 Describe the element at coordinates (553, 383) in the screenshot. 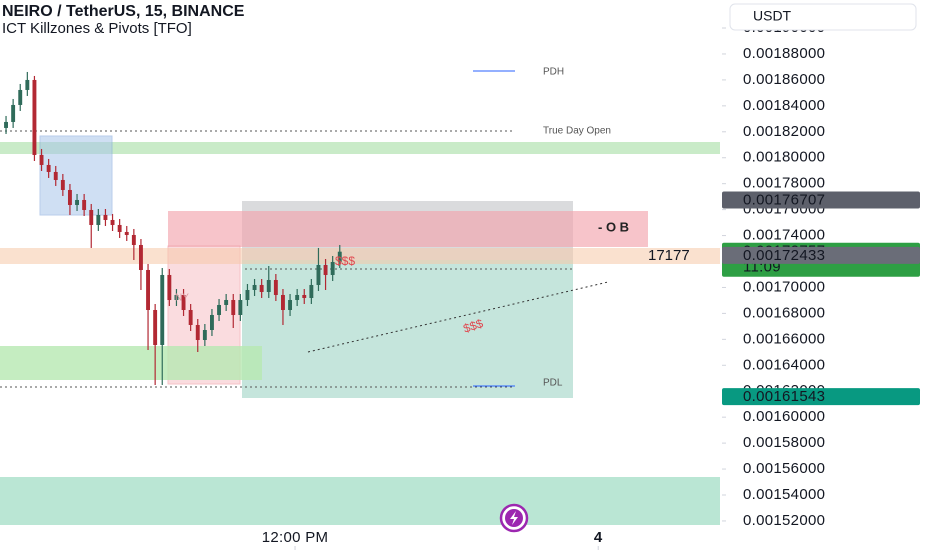

I see `pdl-label: PDL` at that location.